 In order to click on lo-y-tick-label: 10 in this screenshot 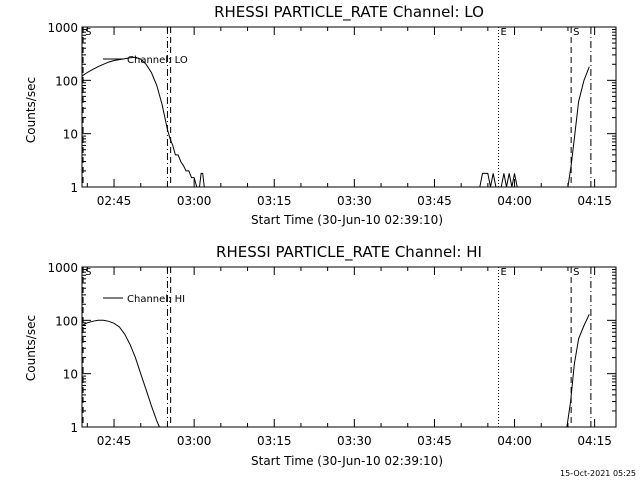, I will do `click(70, 135)`.